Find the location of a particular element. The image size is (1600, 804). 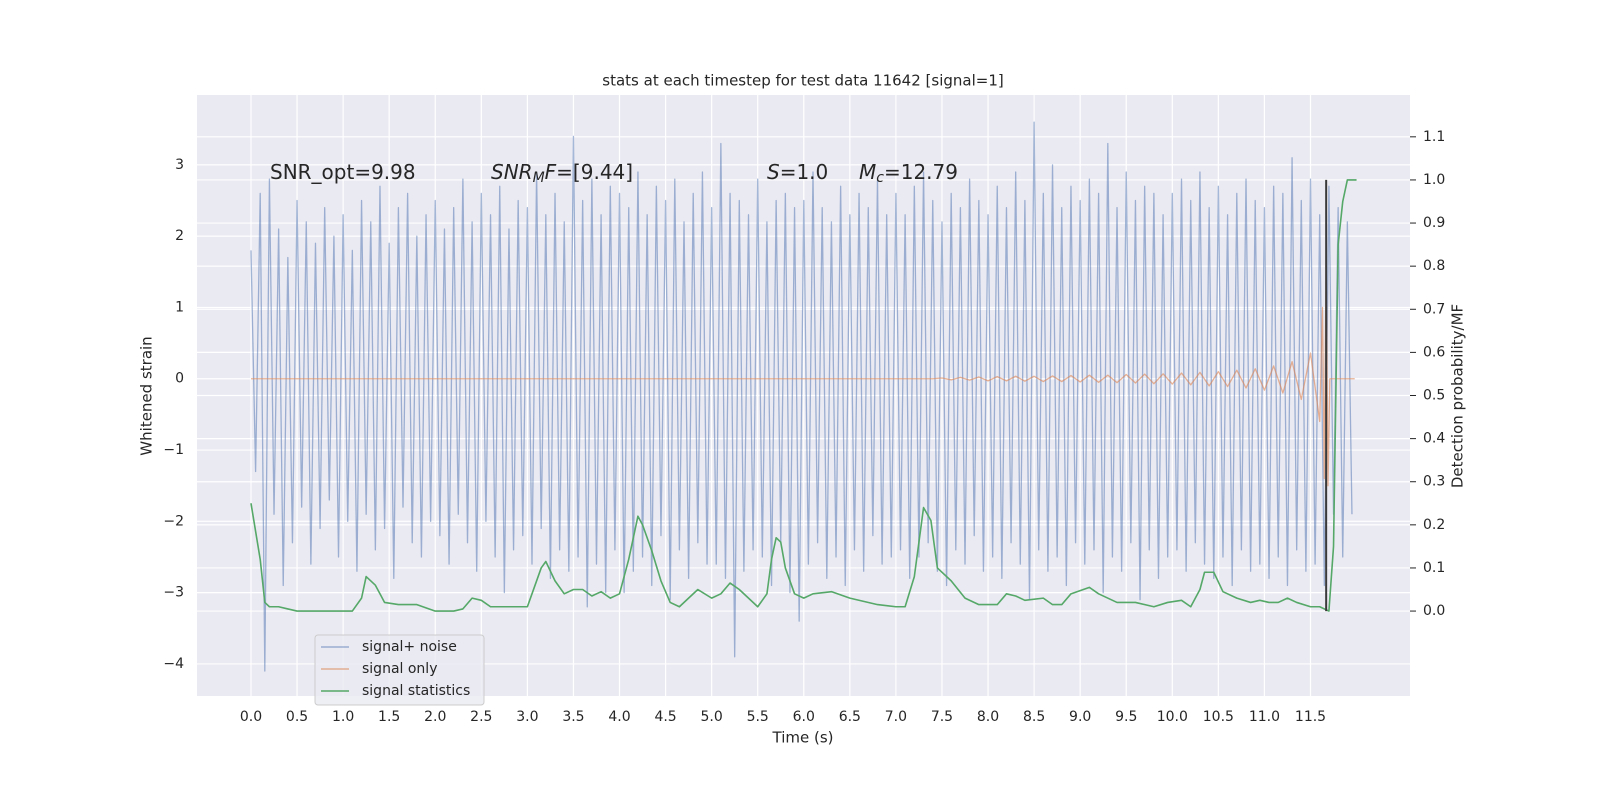

x-tick-label: 8.0 is located at coordinates (988, 717).